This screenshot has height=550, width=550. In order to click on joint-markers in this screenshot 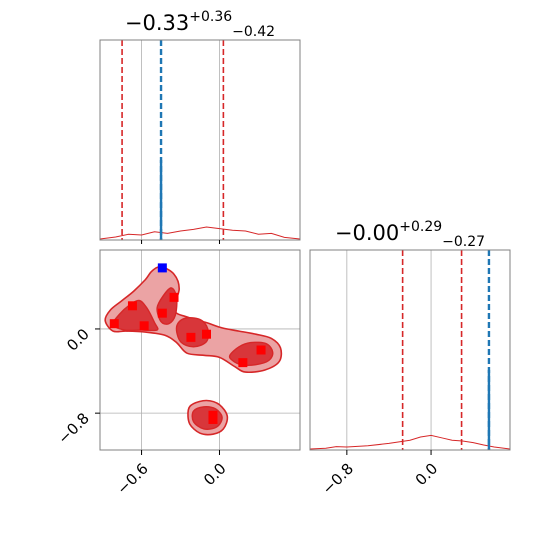, I will do `click(187, 343)`.